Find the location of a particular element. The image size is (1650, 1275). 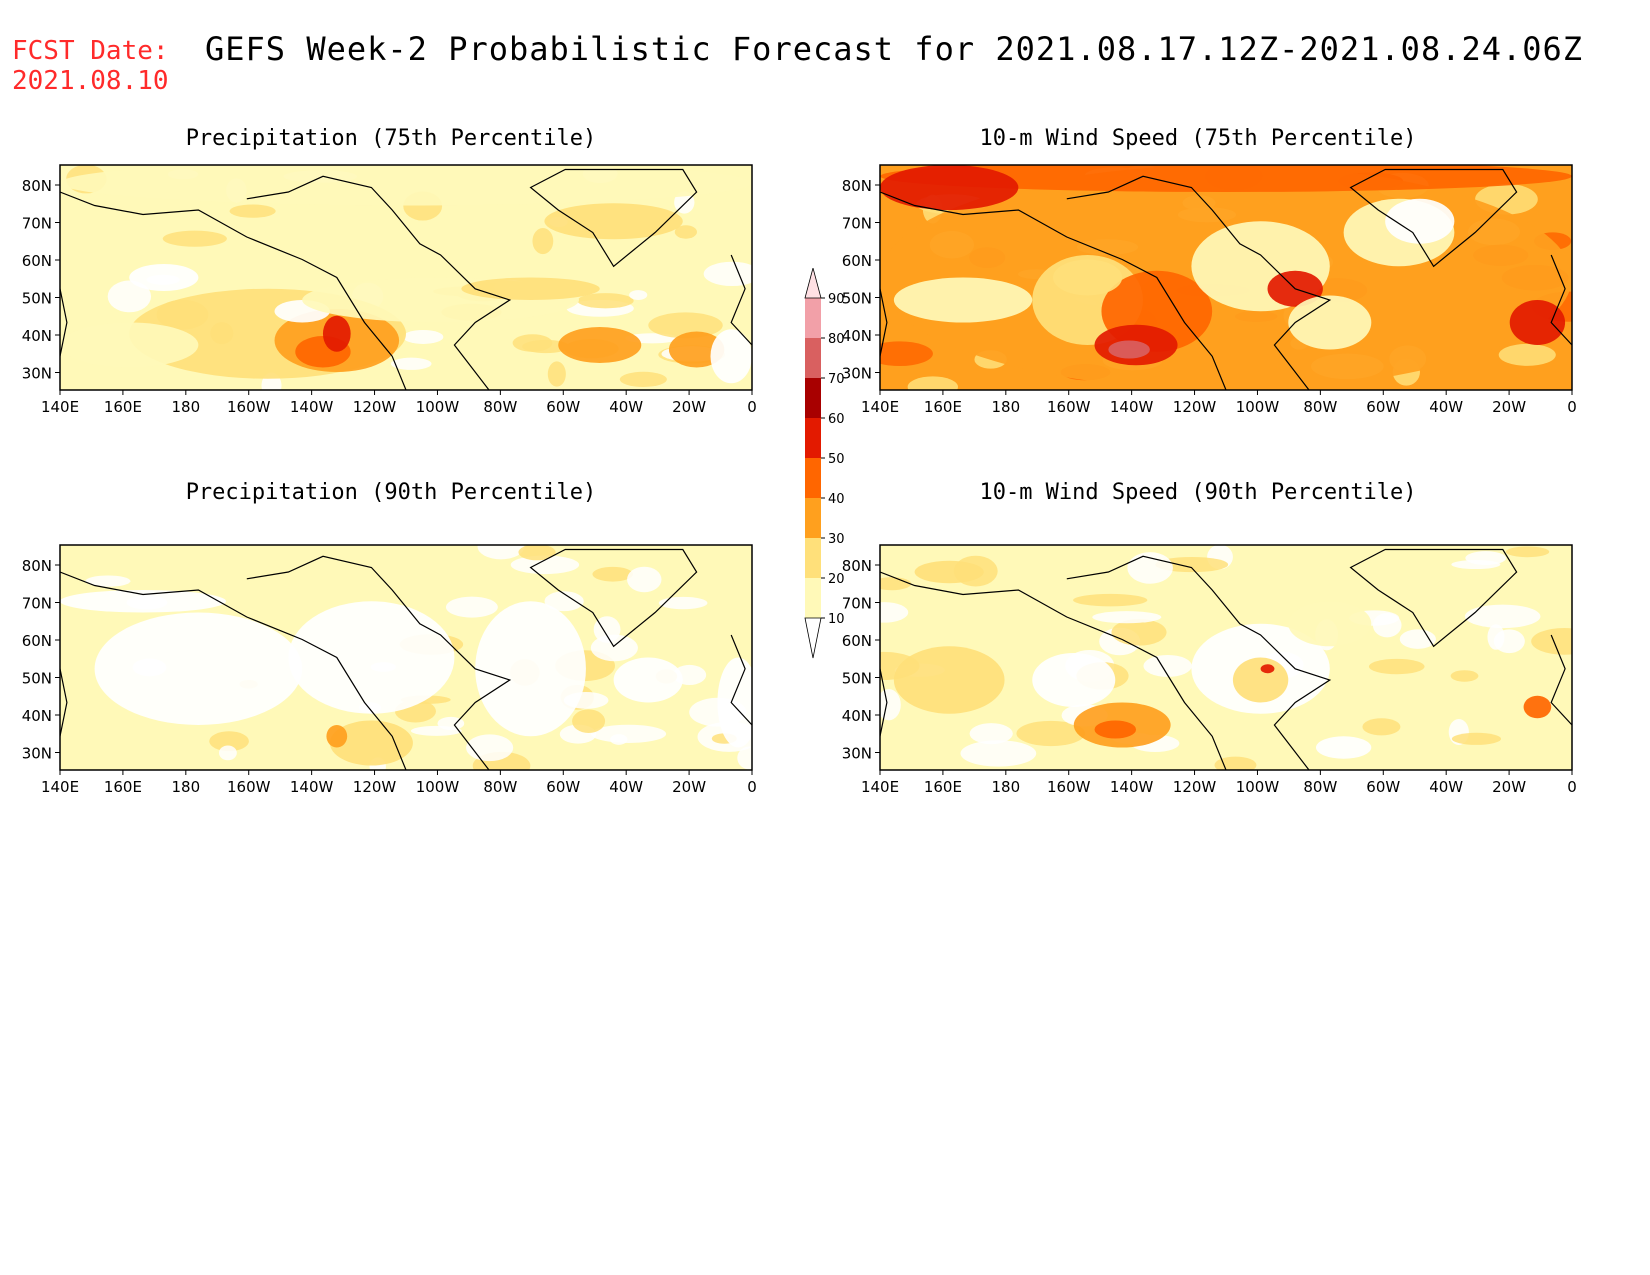

lon-label: 160W is located at coordinates (1069, 787).